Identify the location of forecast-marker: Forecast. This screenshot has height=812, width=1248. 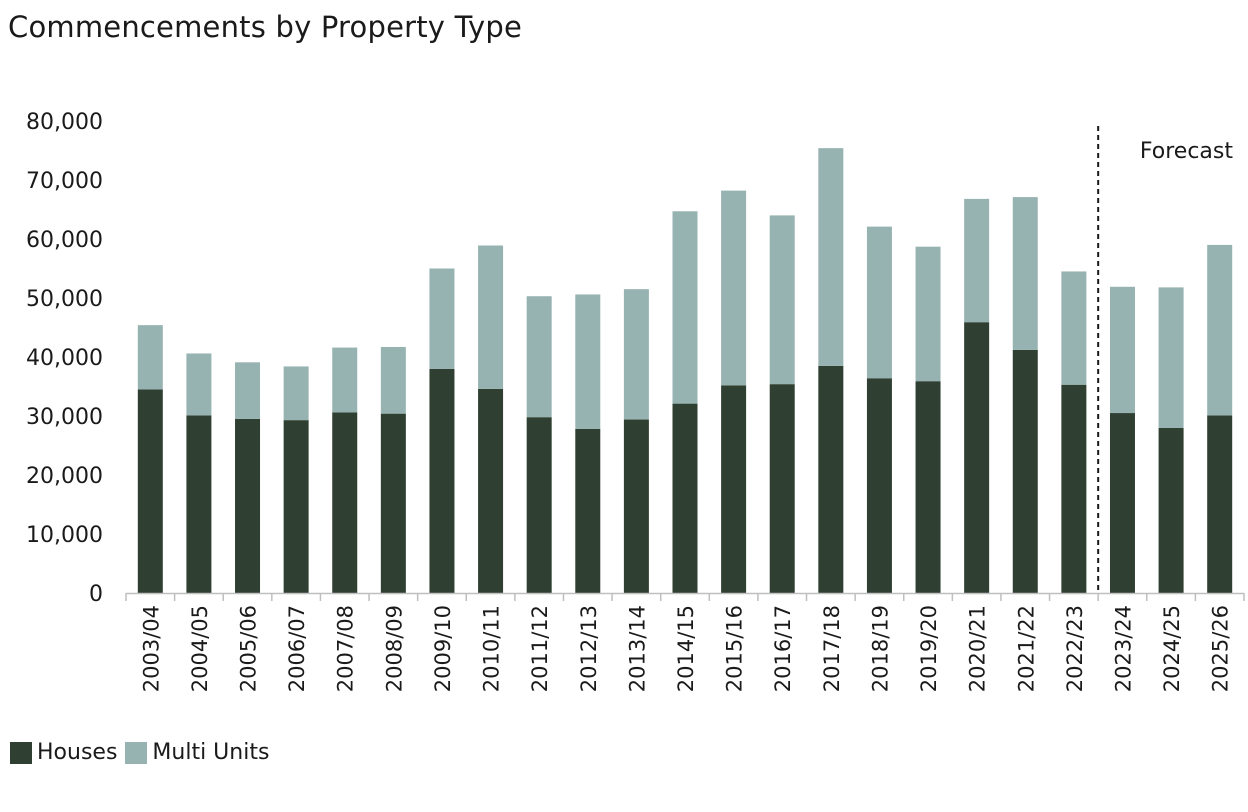
(1165, 359).